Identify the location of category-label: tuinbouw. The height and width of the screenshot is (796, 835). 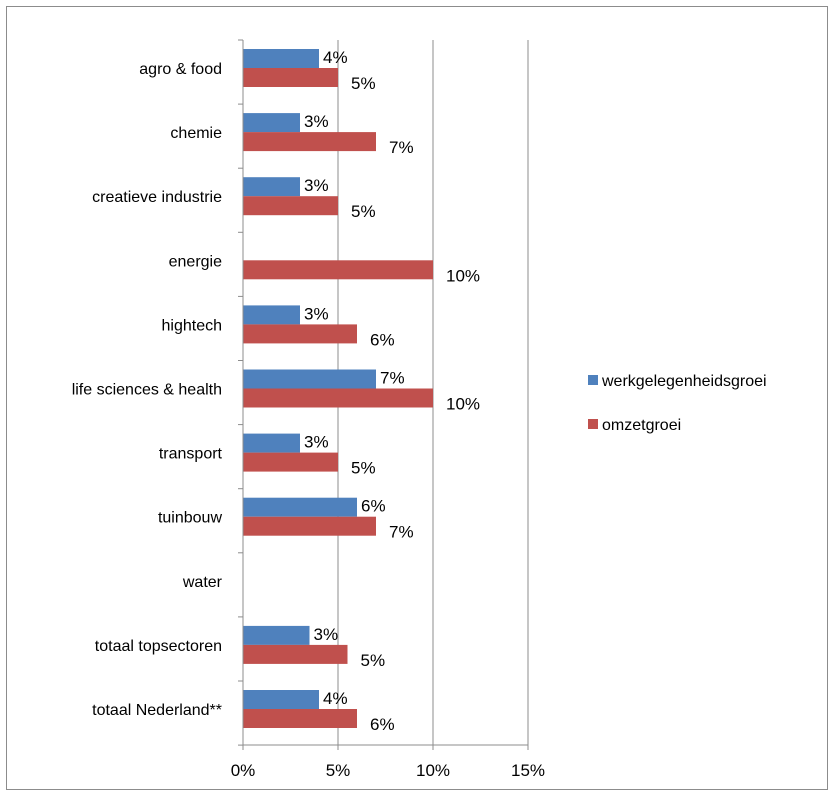
(190, 518).